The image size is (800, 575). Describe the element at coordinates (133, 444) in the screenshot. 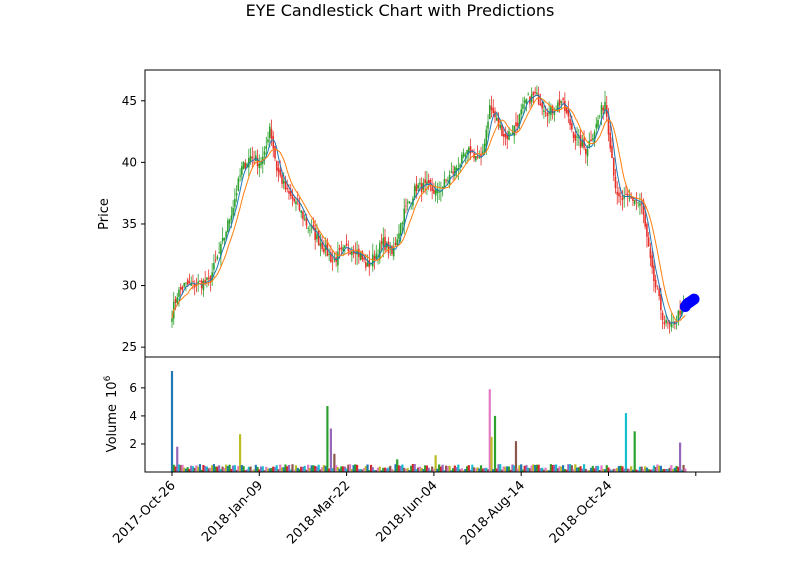

I see `volume-y-tick-label: 2` at that location.